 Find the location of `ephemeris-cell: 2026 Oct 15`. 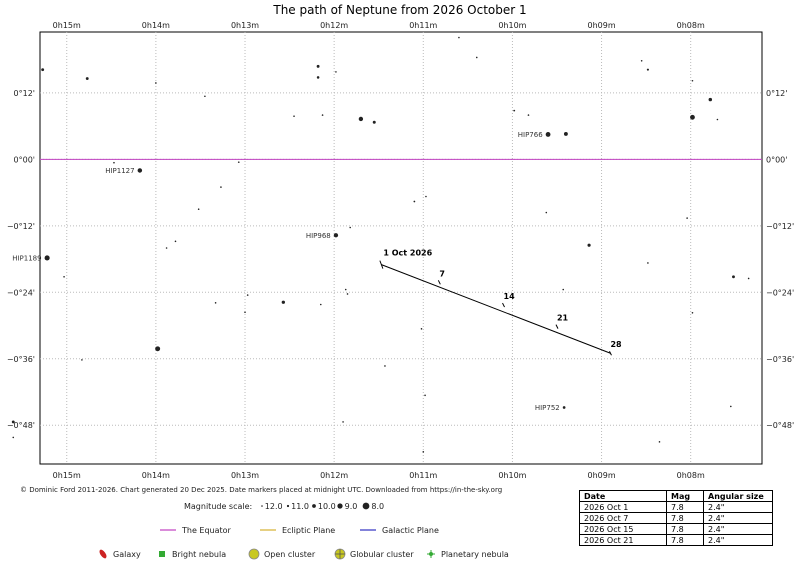

ephemeris-cell: 2026 Oct 15 is located at coordinates (623, 529).